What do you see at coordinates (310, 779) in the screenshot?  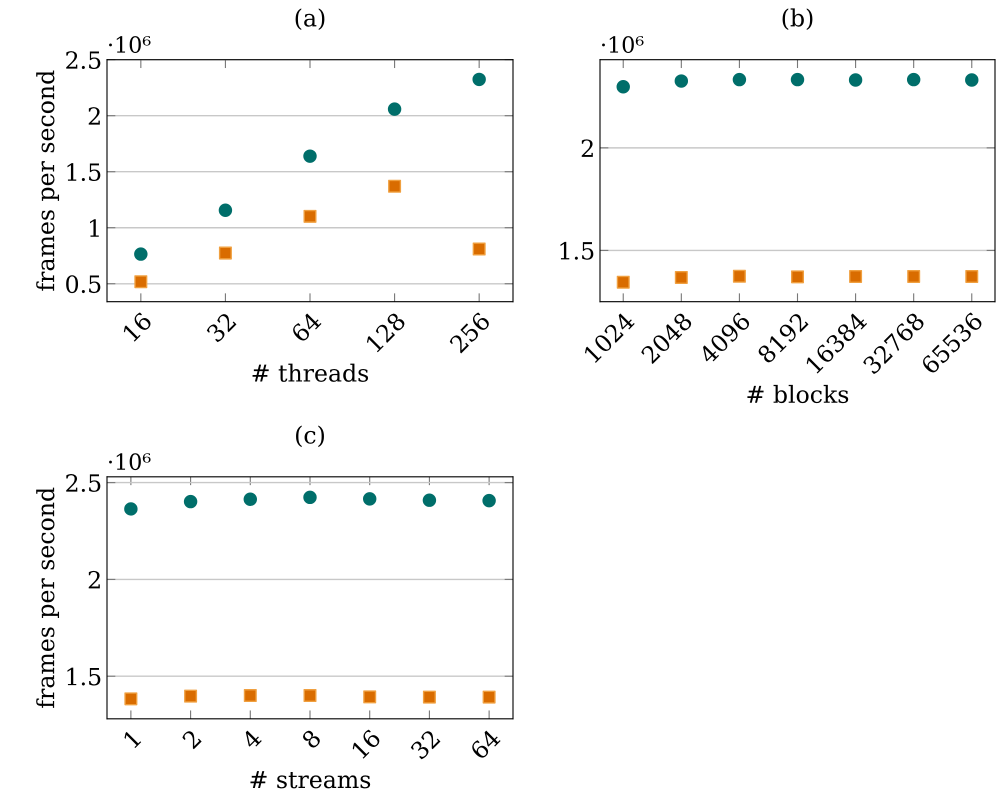 I see `x-axis-title: # streams` at bounding box center [310, 779].